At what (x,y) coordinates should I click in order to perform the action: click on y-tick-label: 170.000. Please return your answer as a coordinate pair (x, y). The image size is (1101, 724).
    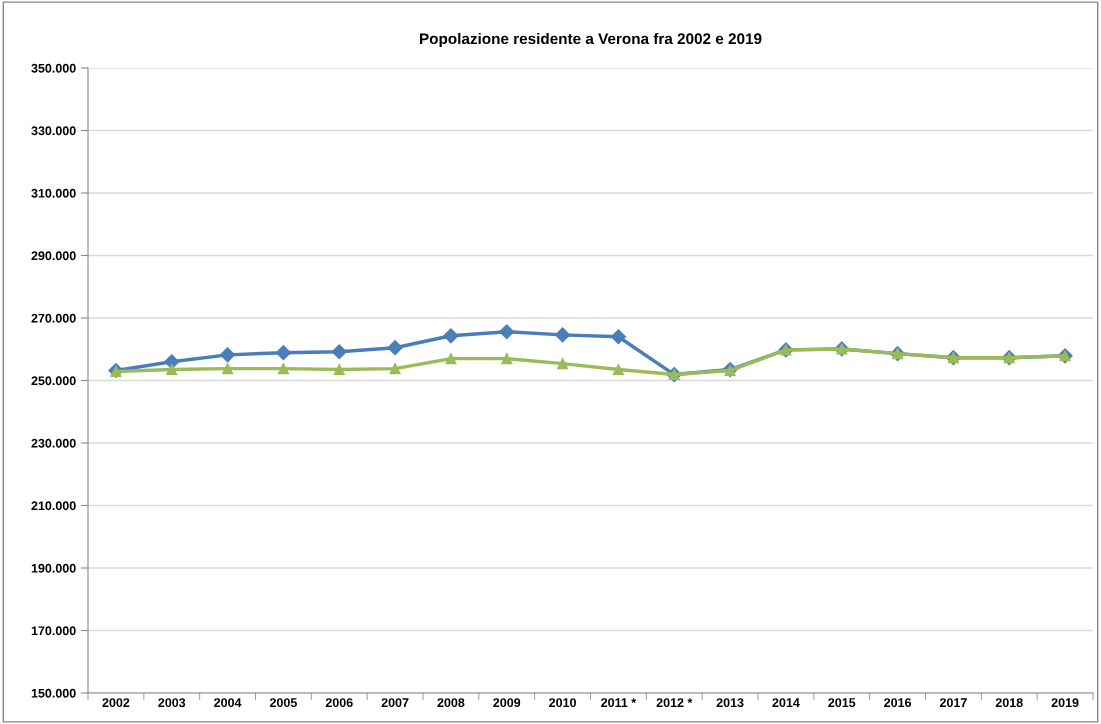
    Looking at the image, I should click on (53, 631).